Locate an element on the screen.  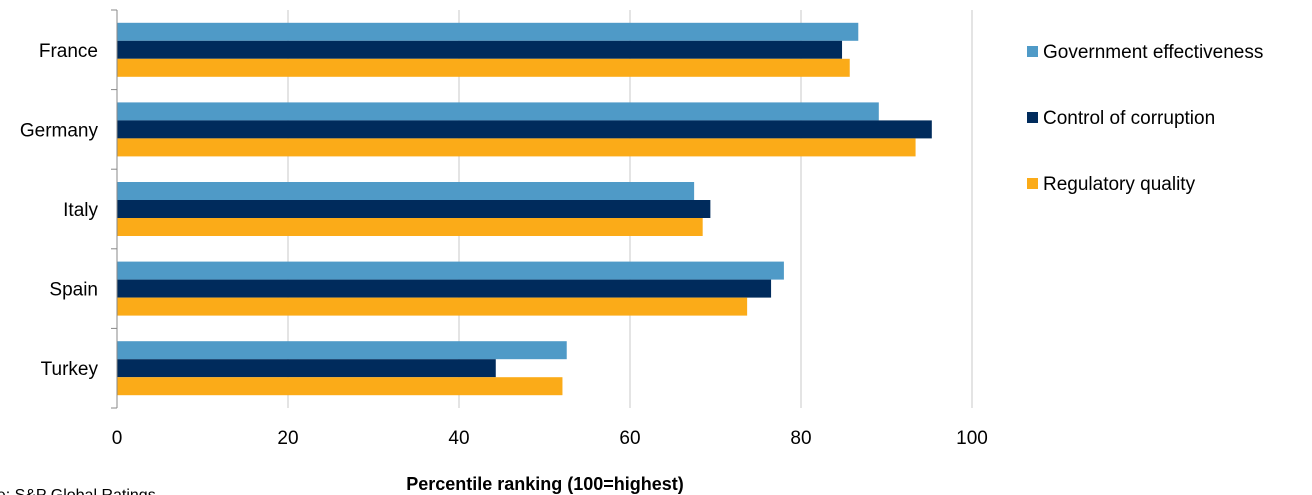
bar-germany-government-effectiveness is located at coordinates (498, 111).